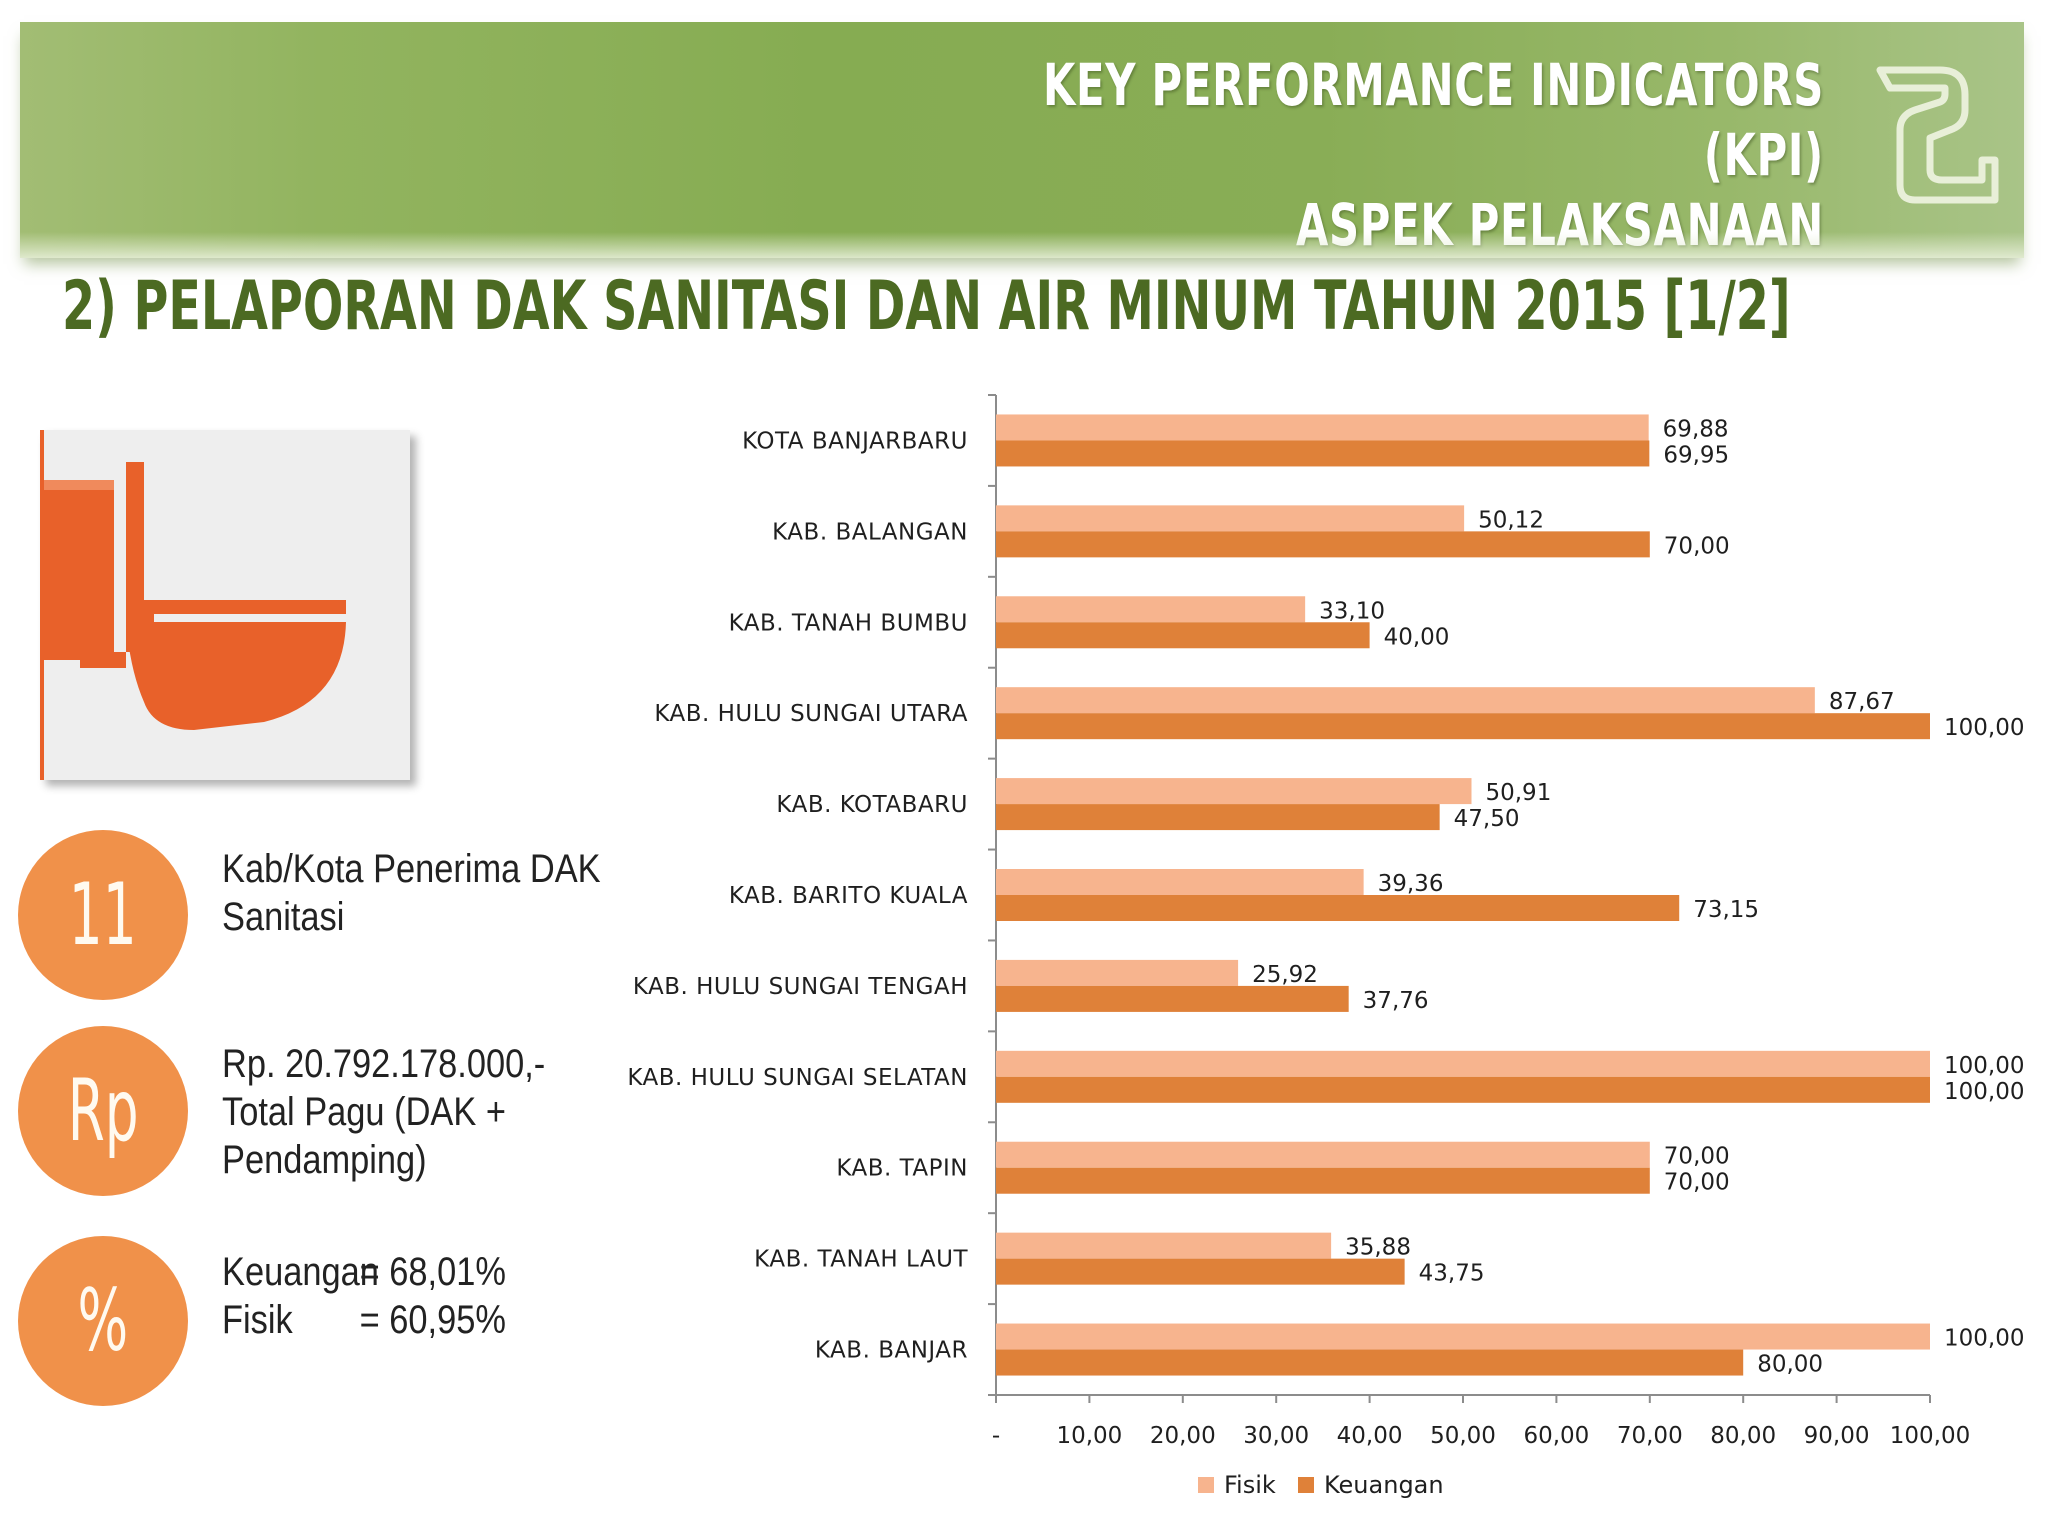 Image resolution: width=2048 pixels, height=1536 pixels. Describe the element at coordinates (1726, 910) in the screenshot. I see `data-label-keuangan: 73,15` at that location.